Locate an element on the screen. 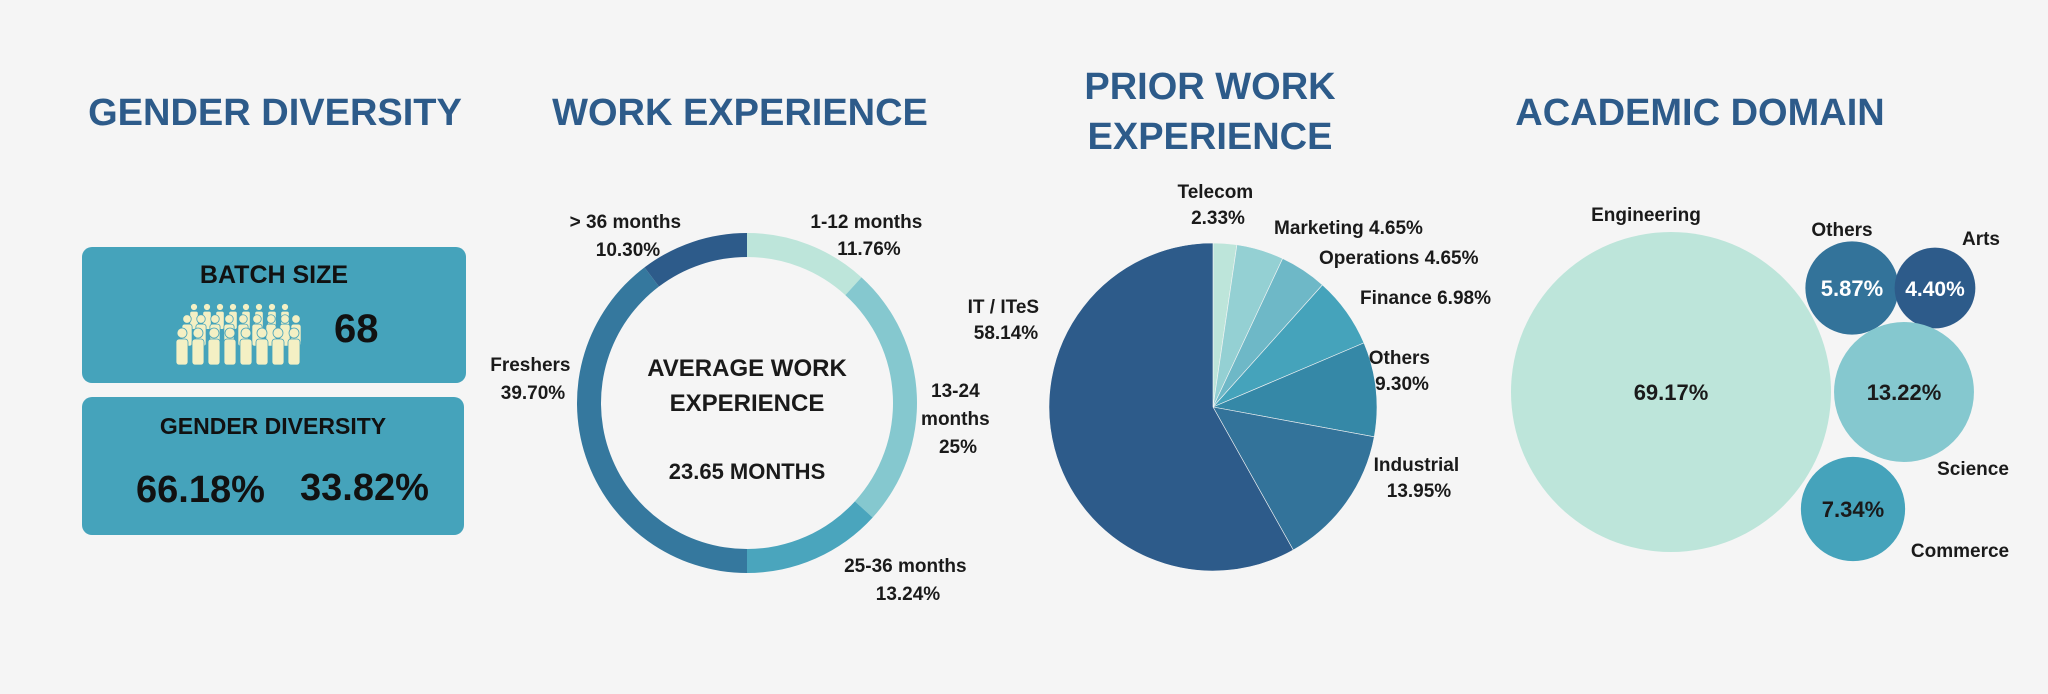  gender-diversity-card: GENDER DIVERSITY 66.18% 33.82% is located at coordinates (273, 466).